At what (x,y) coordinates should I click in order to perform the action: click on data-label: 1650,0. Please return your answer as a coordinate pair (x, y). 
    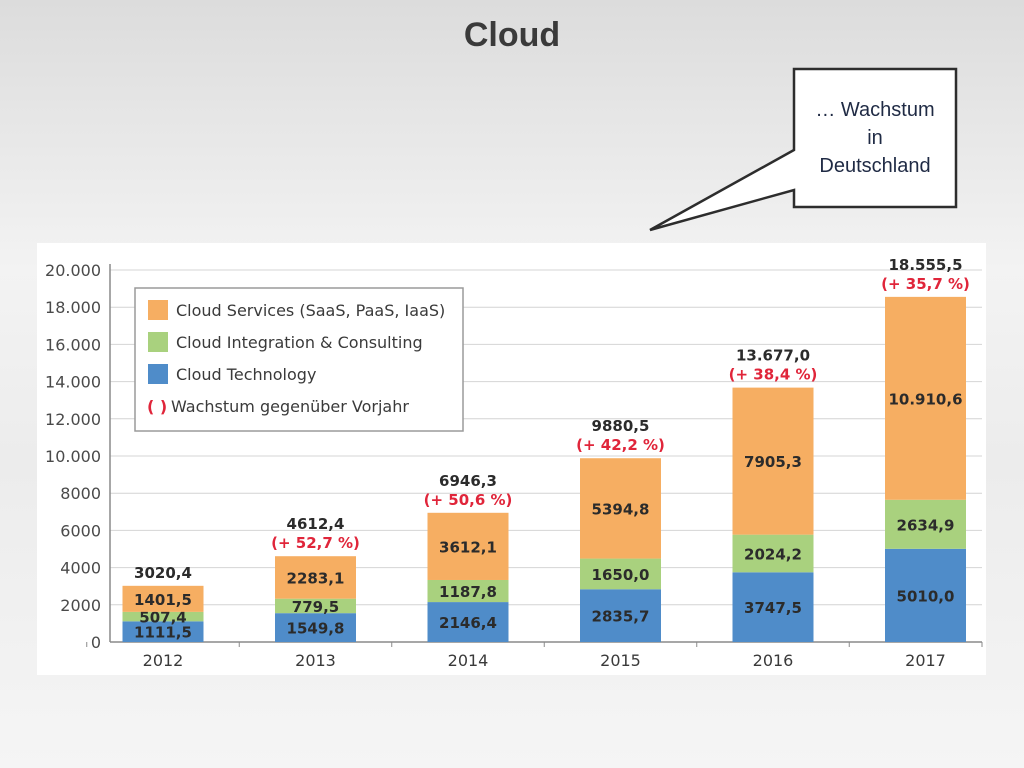
    Looking at the image, I should click on (621, 575).